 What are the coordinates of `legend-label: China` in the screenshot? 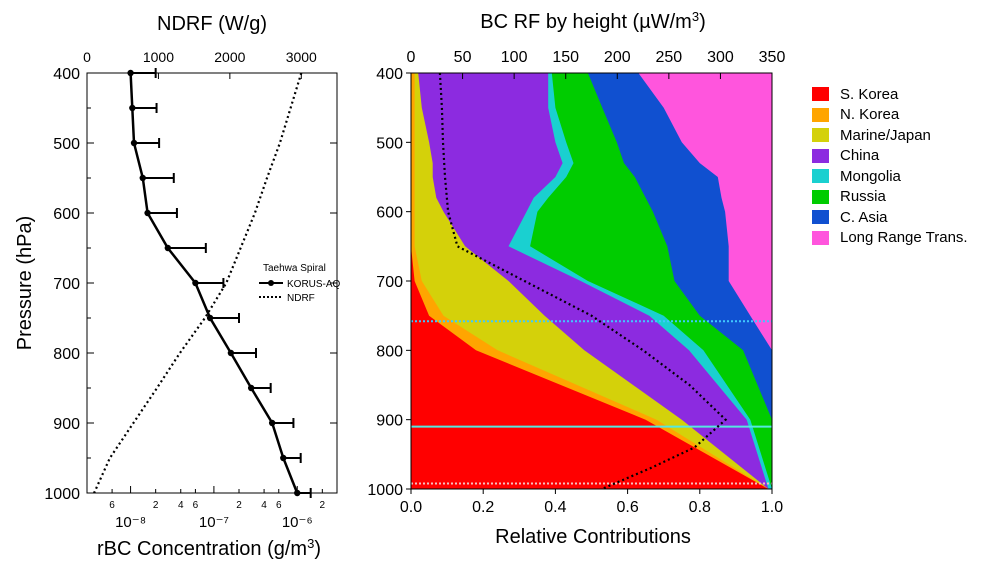 It's located at (860, 156).